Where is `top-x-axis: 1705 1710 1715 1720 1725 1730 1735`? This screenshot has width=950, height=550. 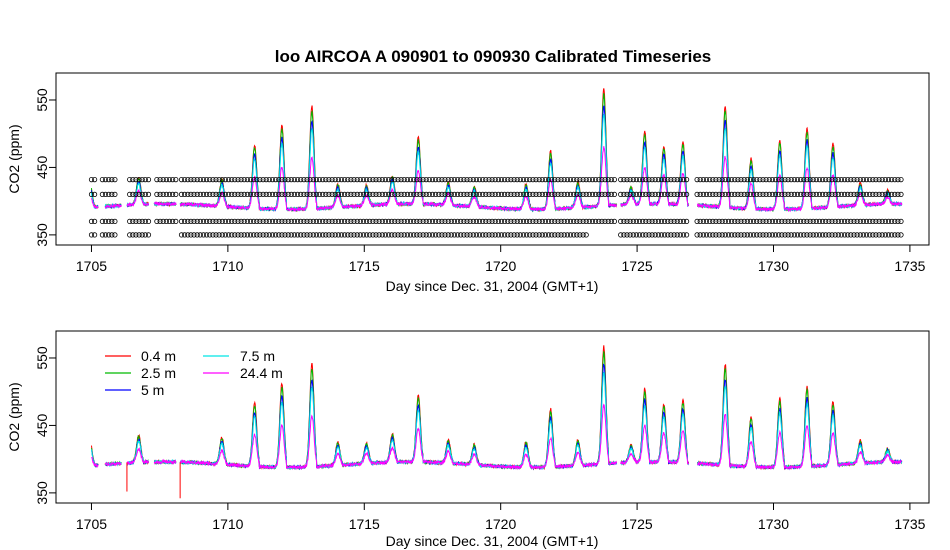
top-x-axis: 1705 1710 1715 1720 1725 1730 1735 is located at coordinates (501, 259).